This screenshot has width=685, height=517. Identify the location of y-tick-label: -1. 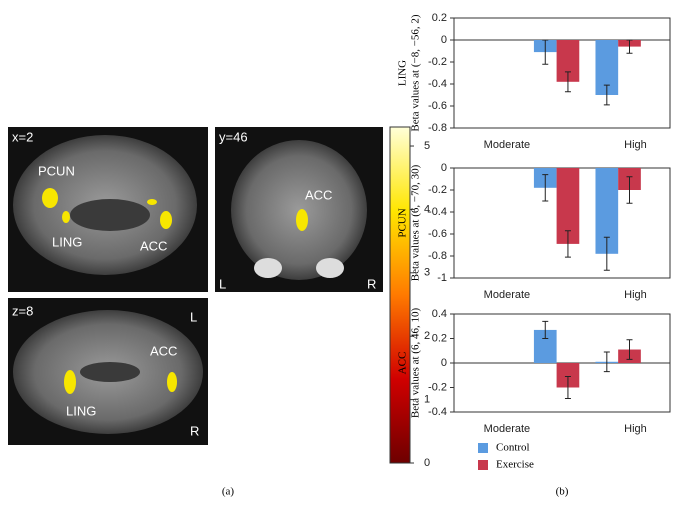
(442, 278).